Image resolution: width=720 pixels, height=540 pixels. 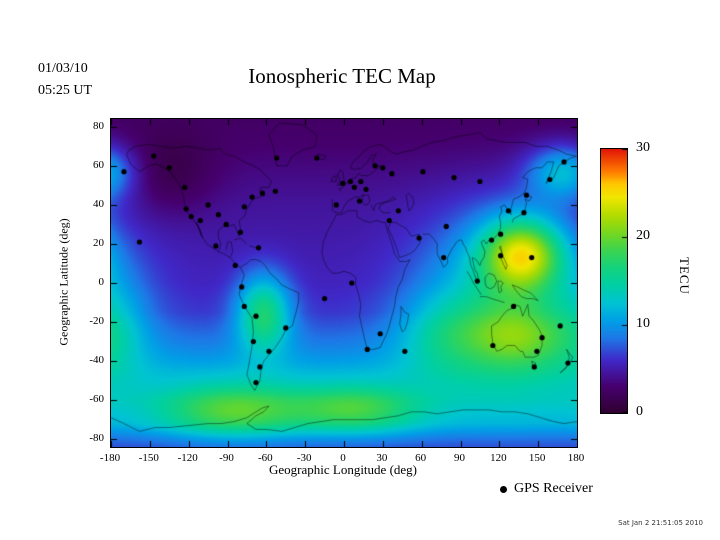 I want to click on x-tick-label: 120, so click(x=498, y=458).